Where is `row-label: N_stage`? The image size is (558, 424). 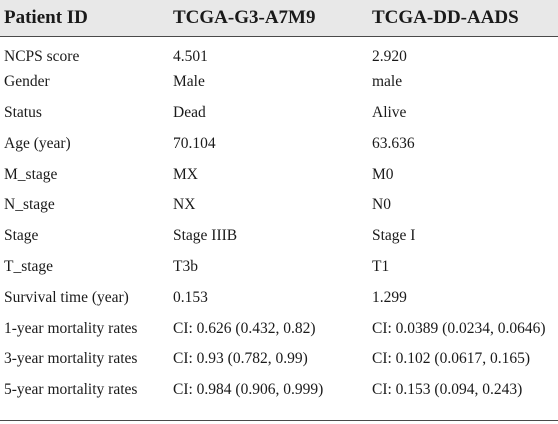
row-label: N_stage is located at coordinates (29, 205).